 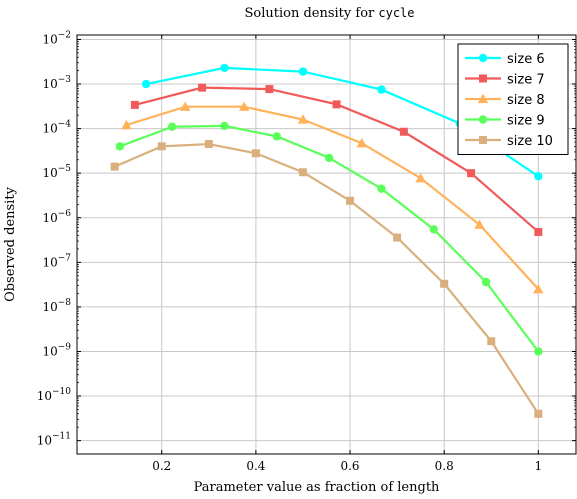 What do you see at coordinates (56, 128) in the screenshot?
I see `y-tick-label: 10⁻⁴` at bounding box center [56, 128].